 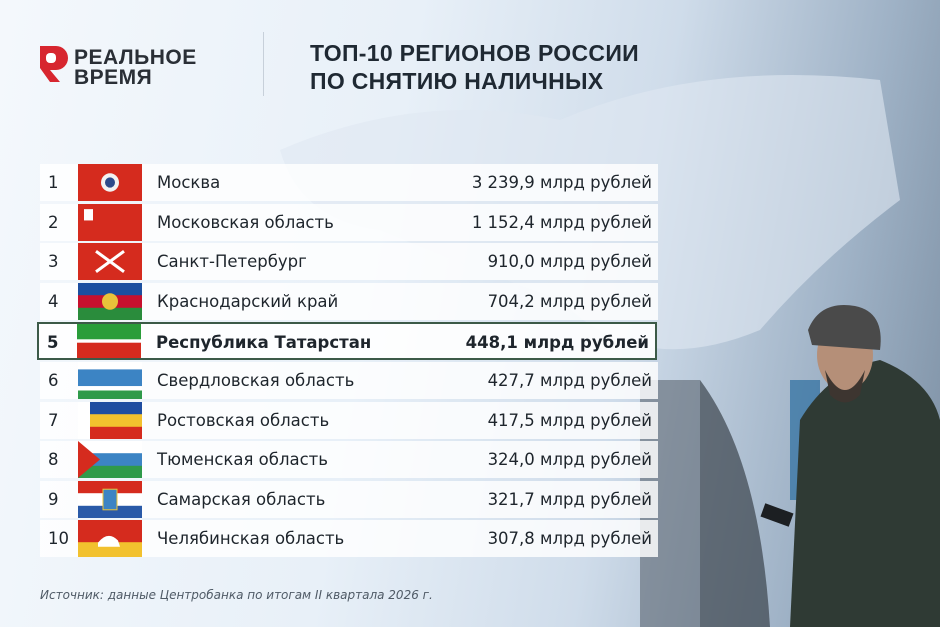 I want to click on divider, so click(x=263, y=64).